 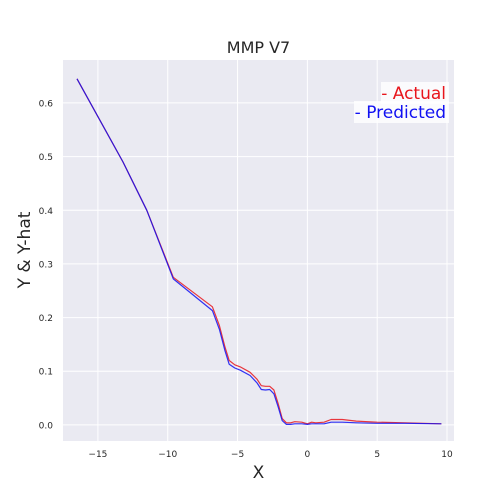 What do you see at coordinates (447, 455) in the screenshot?
I see `x-tick-label: 10` at bounding box center [447, 455].